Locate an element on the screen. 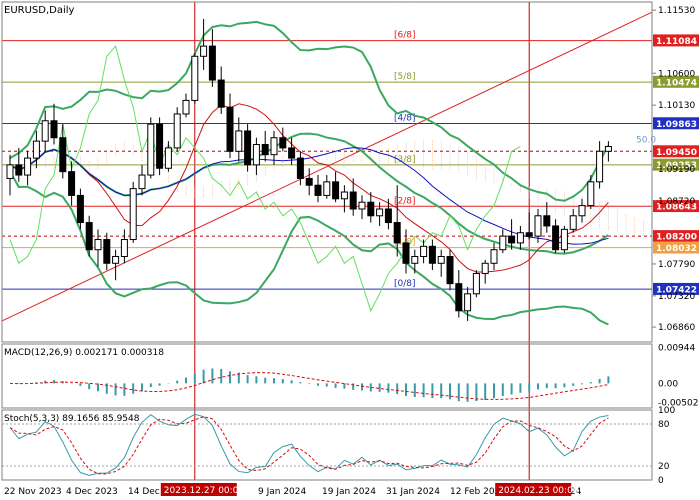 The height and width of the screenshot is (500, 700). price-tick-label: 1.06860 is located at coordinates (676, 328).